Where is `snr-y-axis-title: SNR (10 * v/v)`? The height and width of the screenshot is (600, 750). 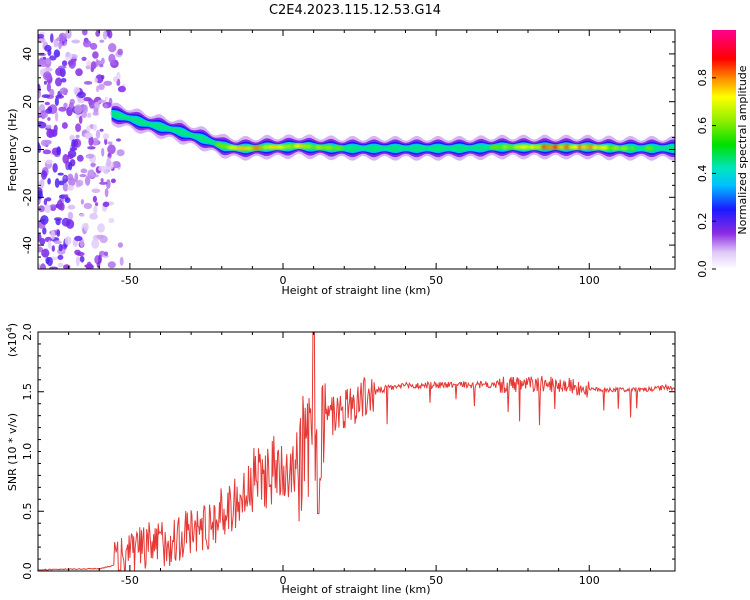
snr-y-axis-title: SNR (10 * v/v) is located at coordinates (12, 452).